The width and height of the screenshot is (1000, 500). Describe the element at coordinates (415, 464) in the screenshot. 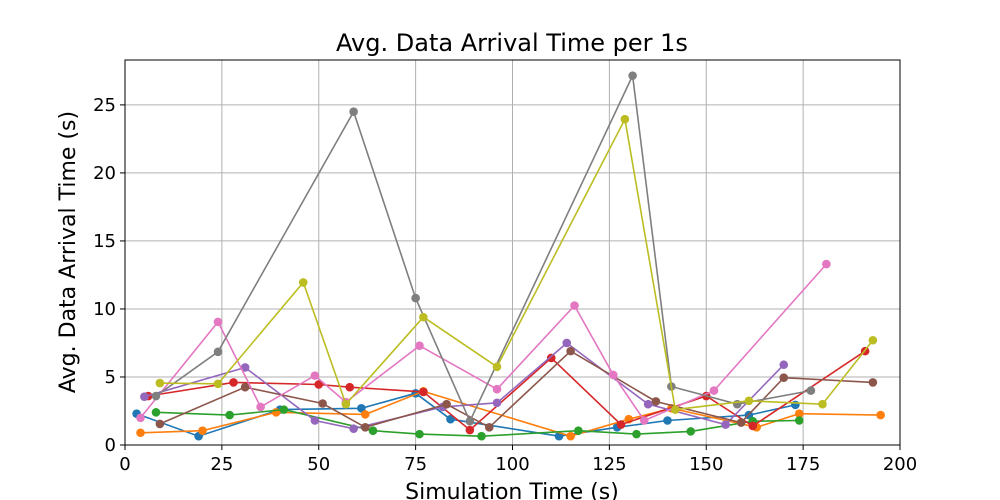

I see `x-tick-label: 75` at that location.